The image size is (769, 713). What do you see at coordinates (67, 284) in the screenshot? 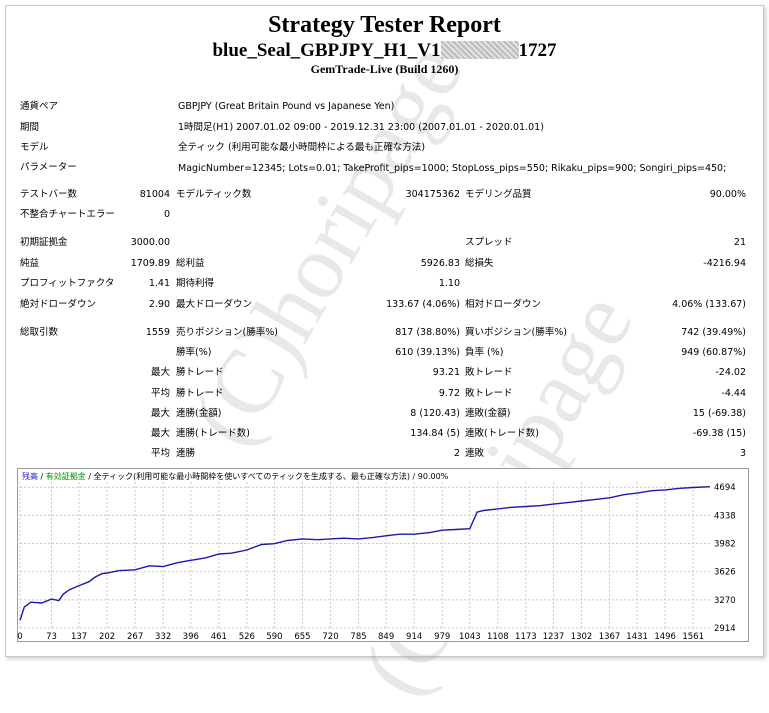
I see `pf-label: プロフィットファクタ` at bounding box center [67, 284].